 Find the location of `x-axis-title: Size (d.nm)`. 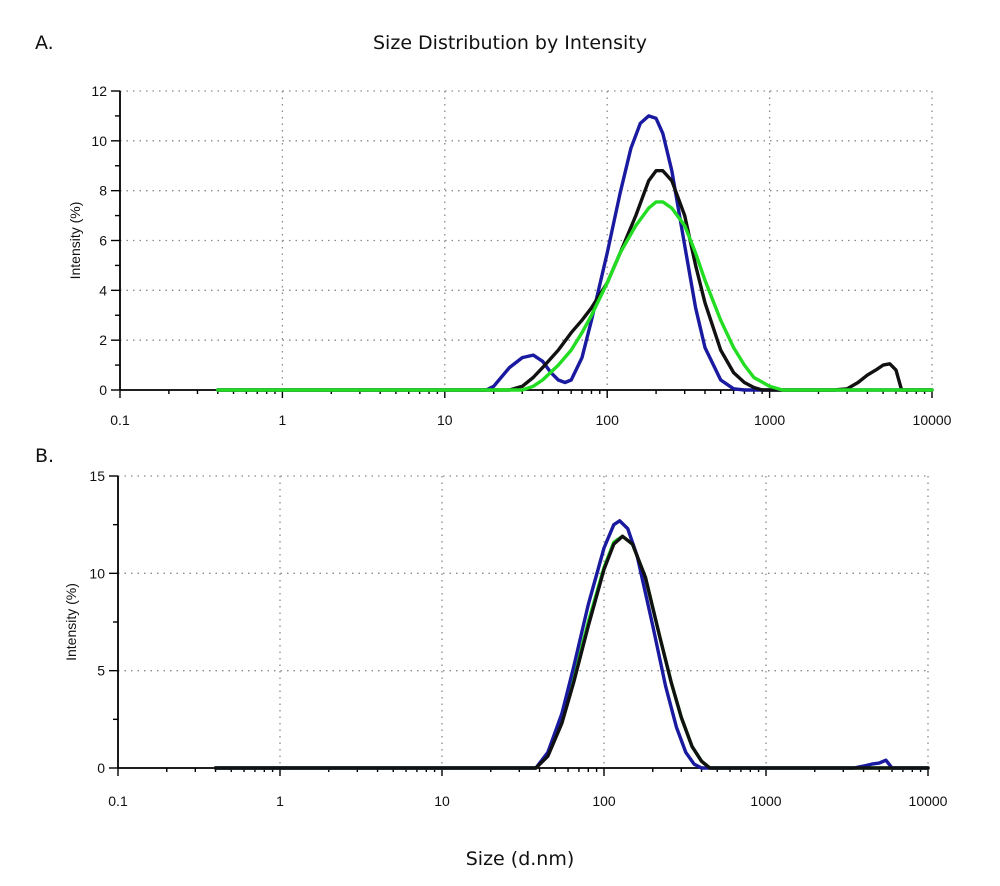

x-axis-title: Size (d.nm) is located at coordinates (520, 859).